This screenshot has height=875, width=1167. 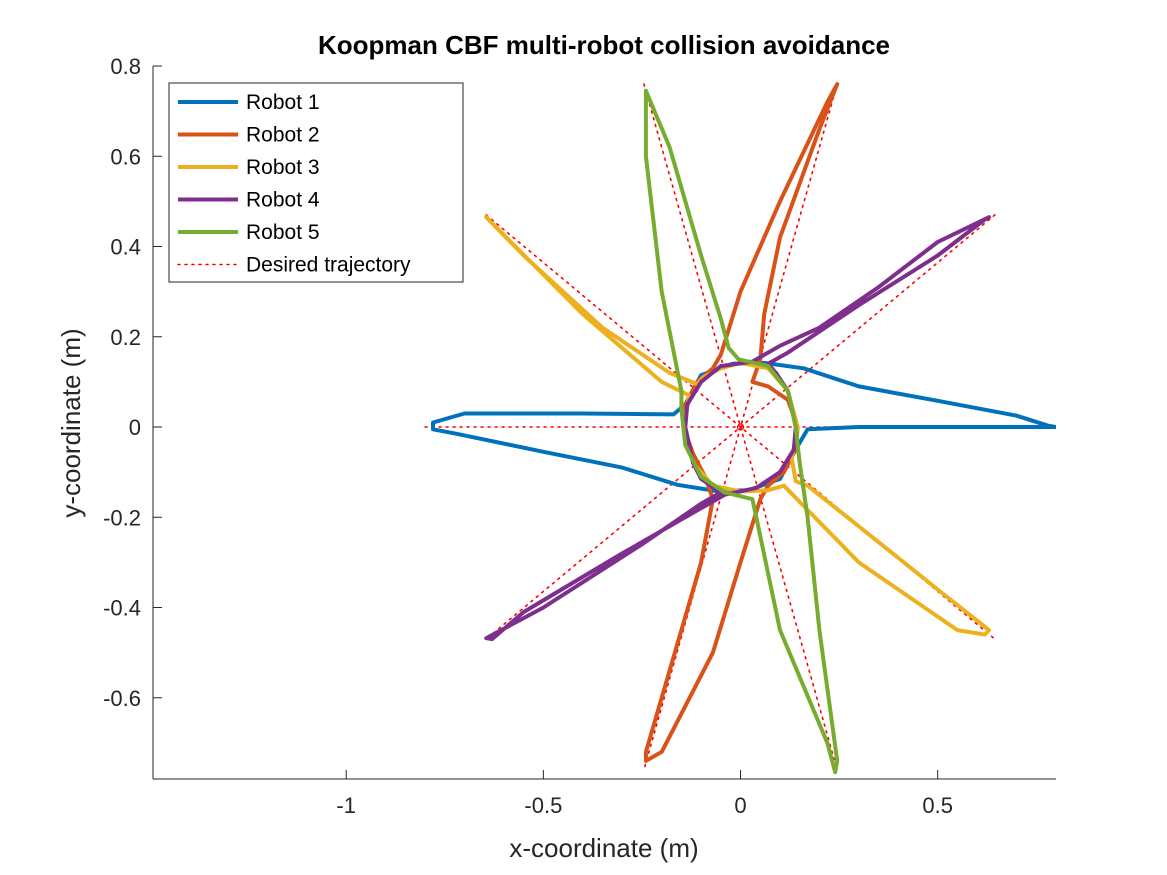 What do you see at coordinates (740, 805) in the screenshot?
I see `x-tick-label: 0` at bounding box center [740, 805].